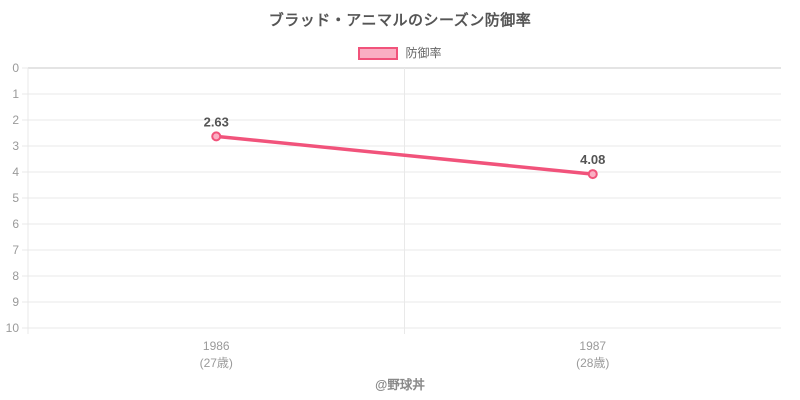  What do you see at coordinates (15, 250) in the screenshot?
I see `y-tick-label: 7` at bounding box center [15, 250].